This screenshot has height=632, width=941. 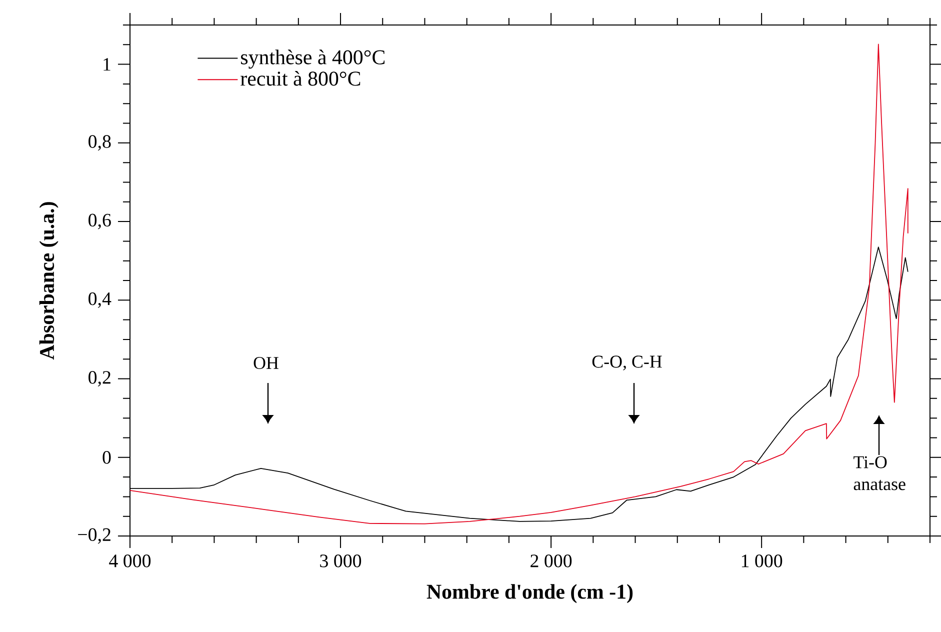 I want to click on y-tick-label: 1, so click(x=107, y=64).